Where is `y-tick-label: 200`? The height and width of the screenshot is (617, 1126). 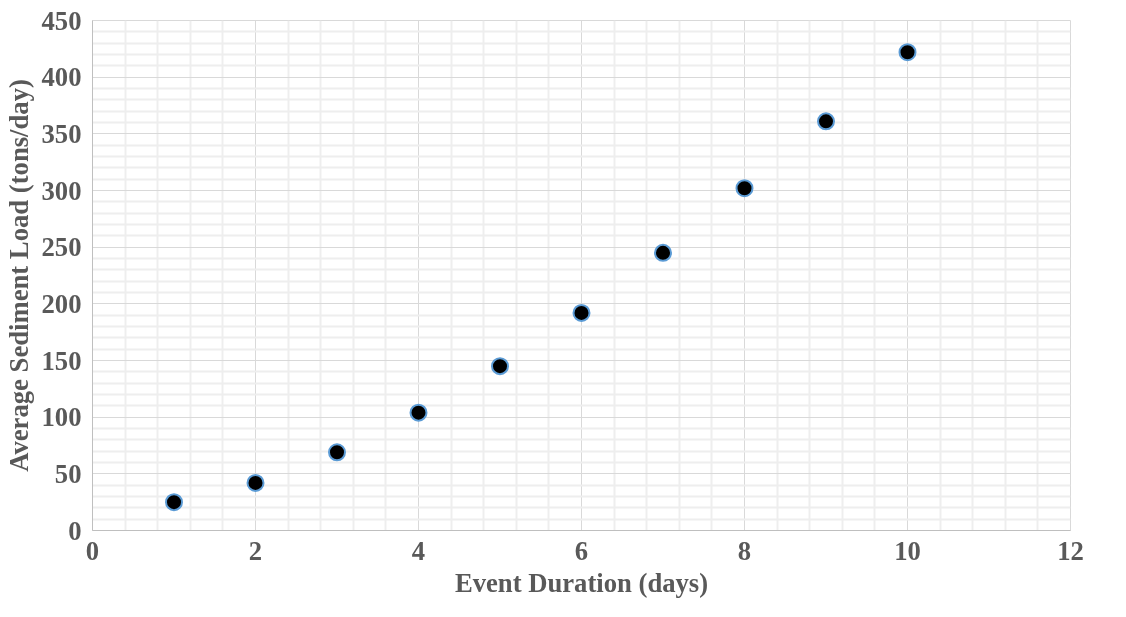
y-tick-label: 200 is located at coordinates (61, 303).